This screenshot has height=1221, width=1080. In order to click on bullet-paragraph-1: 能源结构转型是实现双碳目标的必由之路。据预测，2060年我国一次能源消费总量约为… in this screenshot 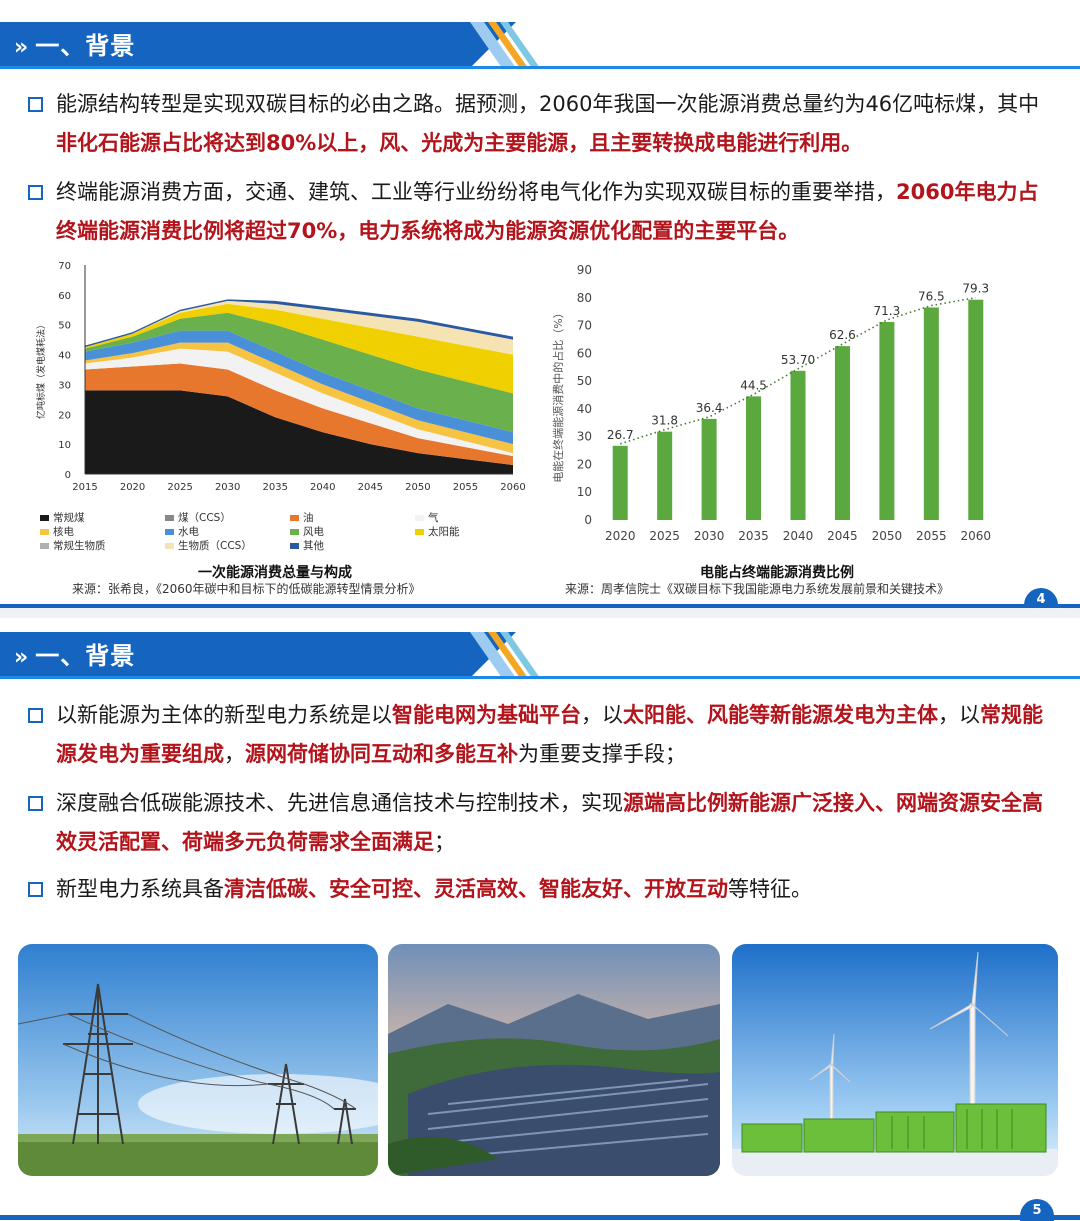, I will do `click(543, 124)`.